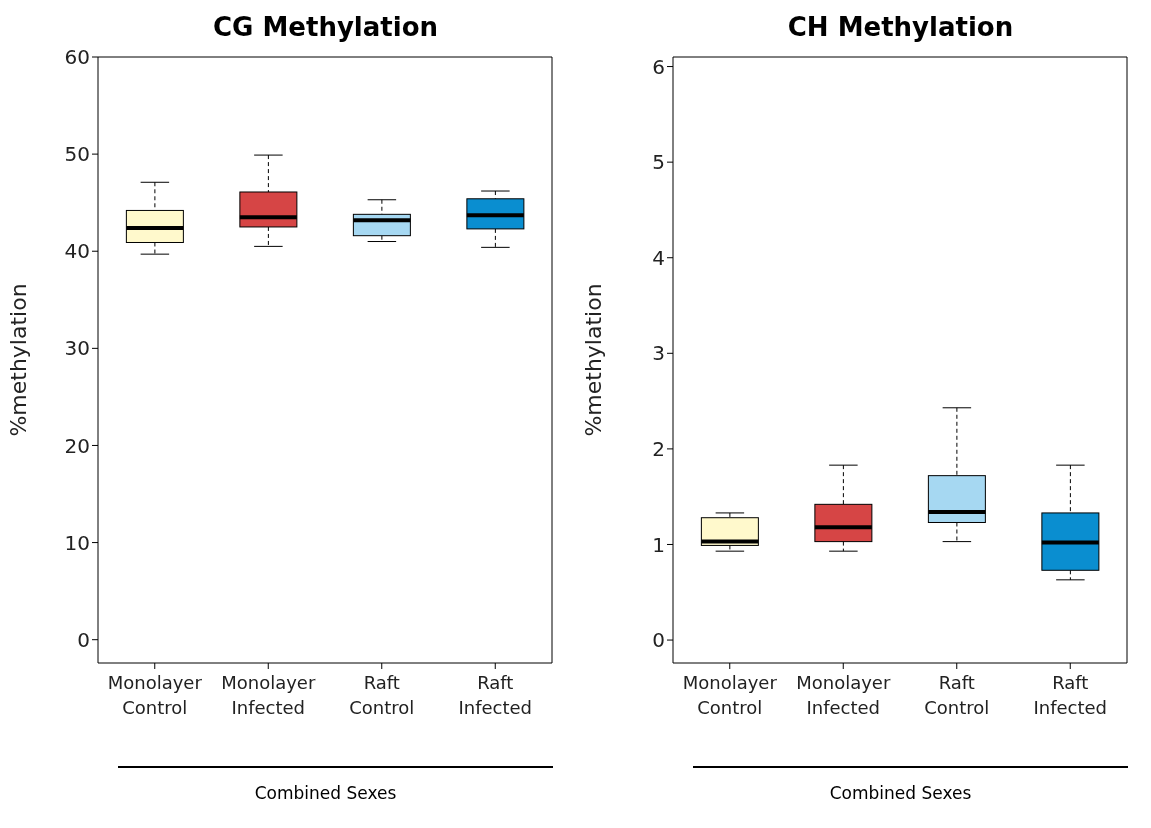  What do you see at coordinates (658, 353) in the screenshot?
I see `y-tick-label: 3` at bounding box center [658, 353].